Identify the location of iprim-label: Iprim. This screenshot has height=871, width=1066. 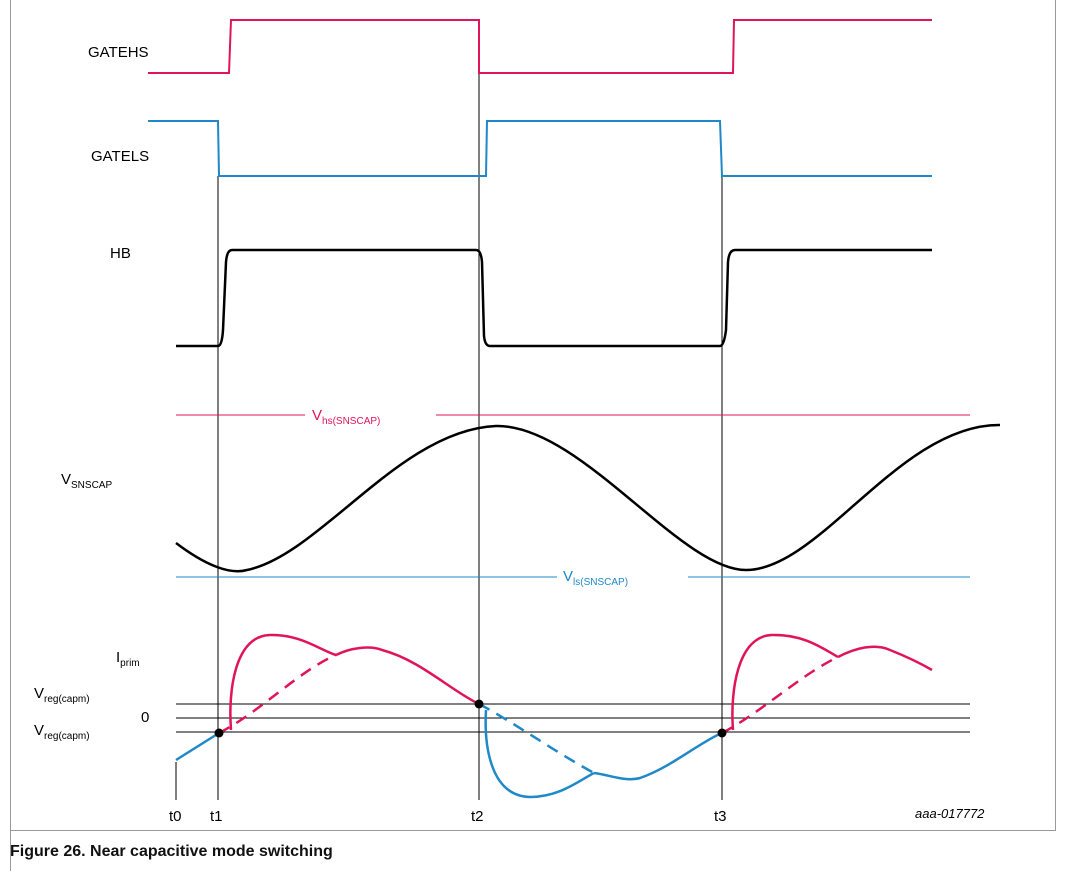
(128, 659).